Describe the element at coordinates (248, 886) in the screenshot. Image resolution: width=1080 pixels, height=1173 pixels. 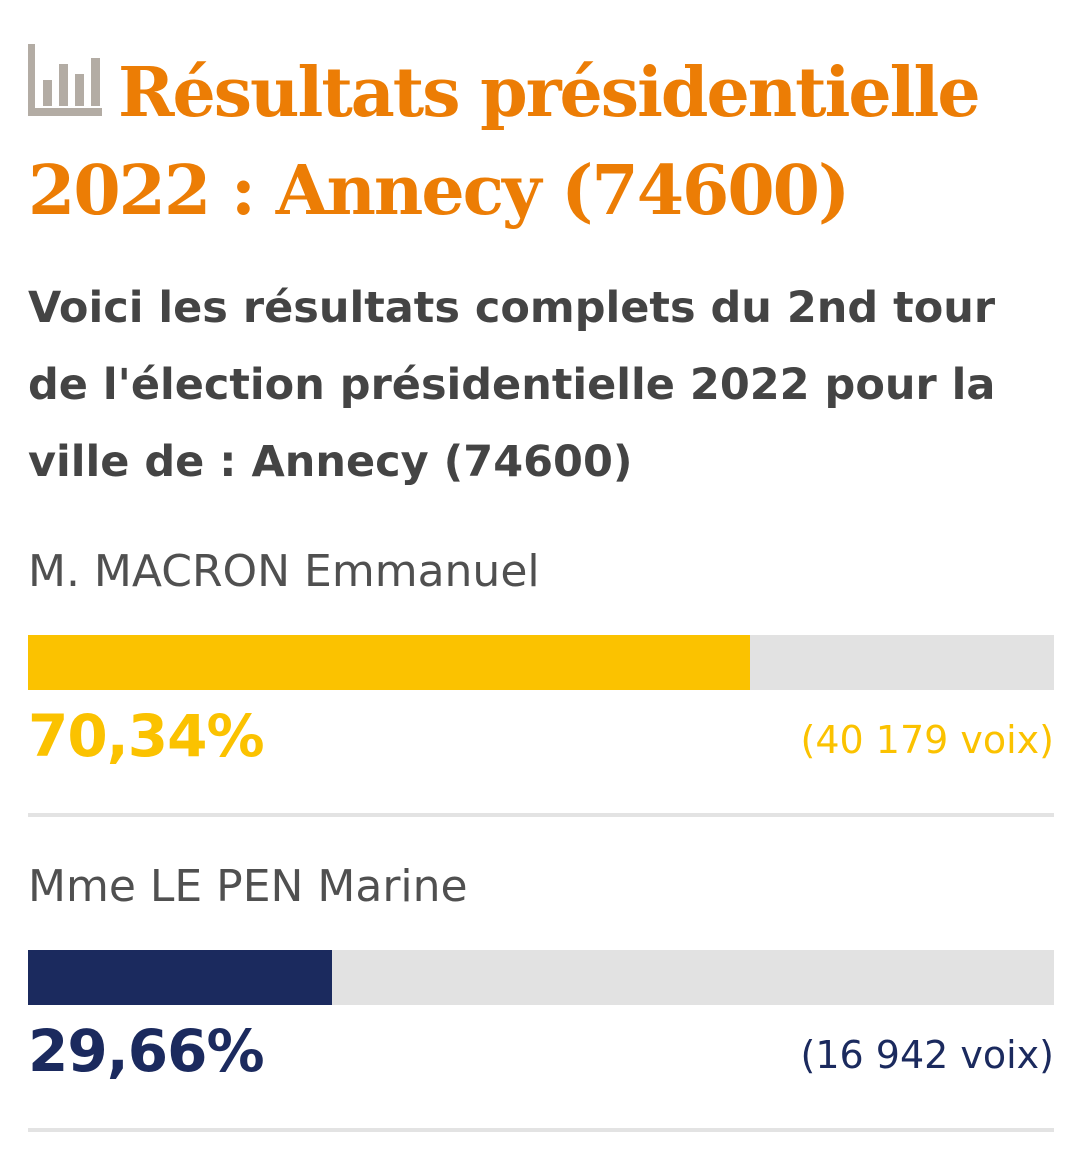
I see `candidate-name: Mme LE PEN Marine` at that location.